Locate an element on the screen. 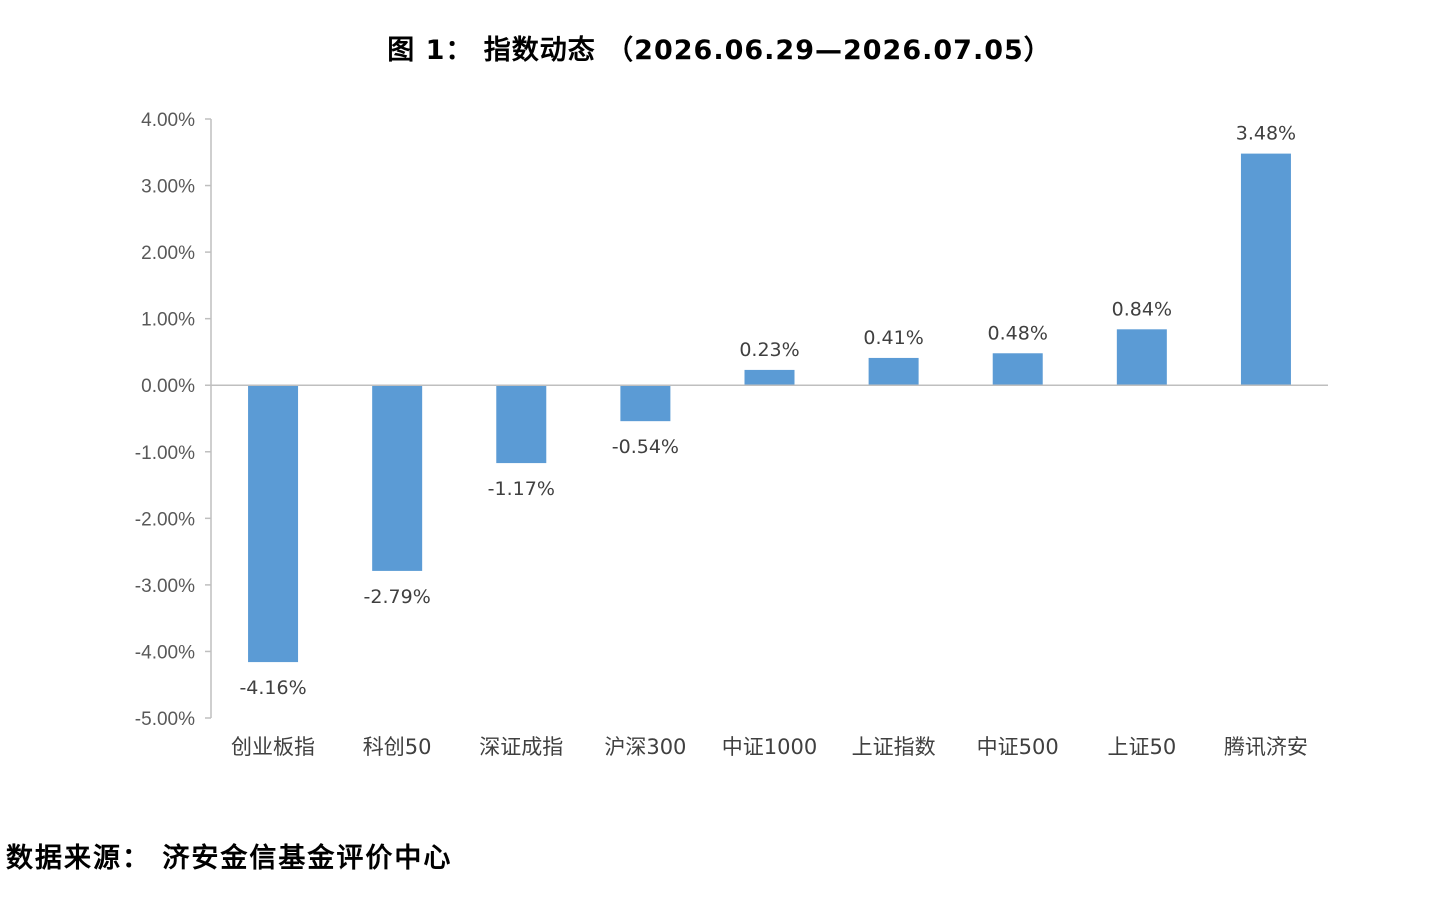 Image resolution: width=1439 pixels, height=902 pixels. y-tick-label: -3.00% is located at coordinates (165, 586).